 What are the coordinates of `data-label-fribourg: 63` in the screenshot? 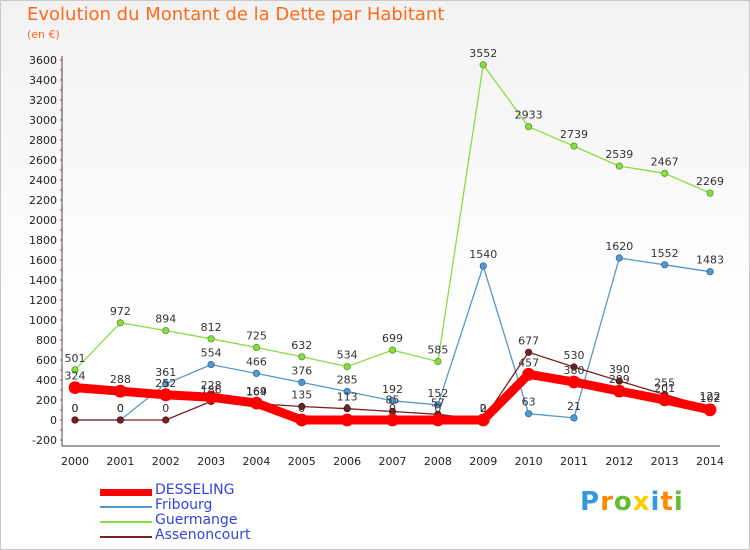 It's located at (529, 402).